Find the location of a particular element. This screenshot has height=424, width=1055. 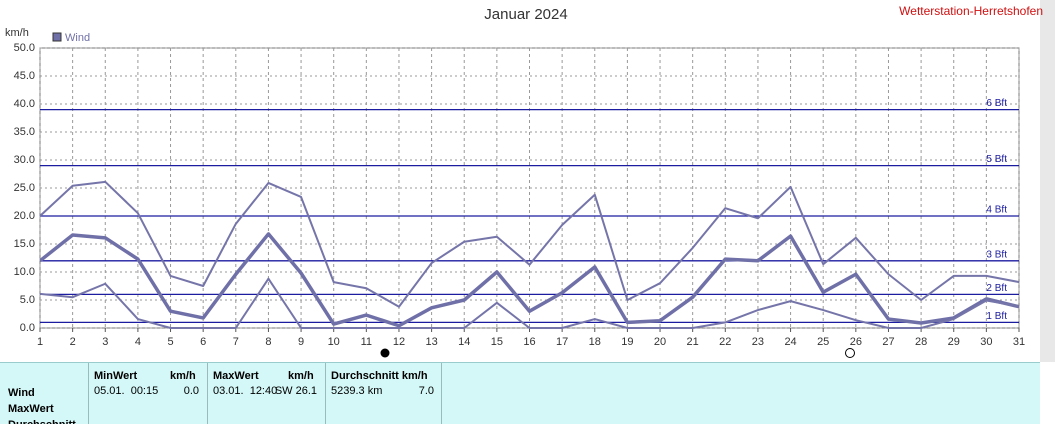

x-tick-label: 18 is located at coordinates (595, 342).